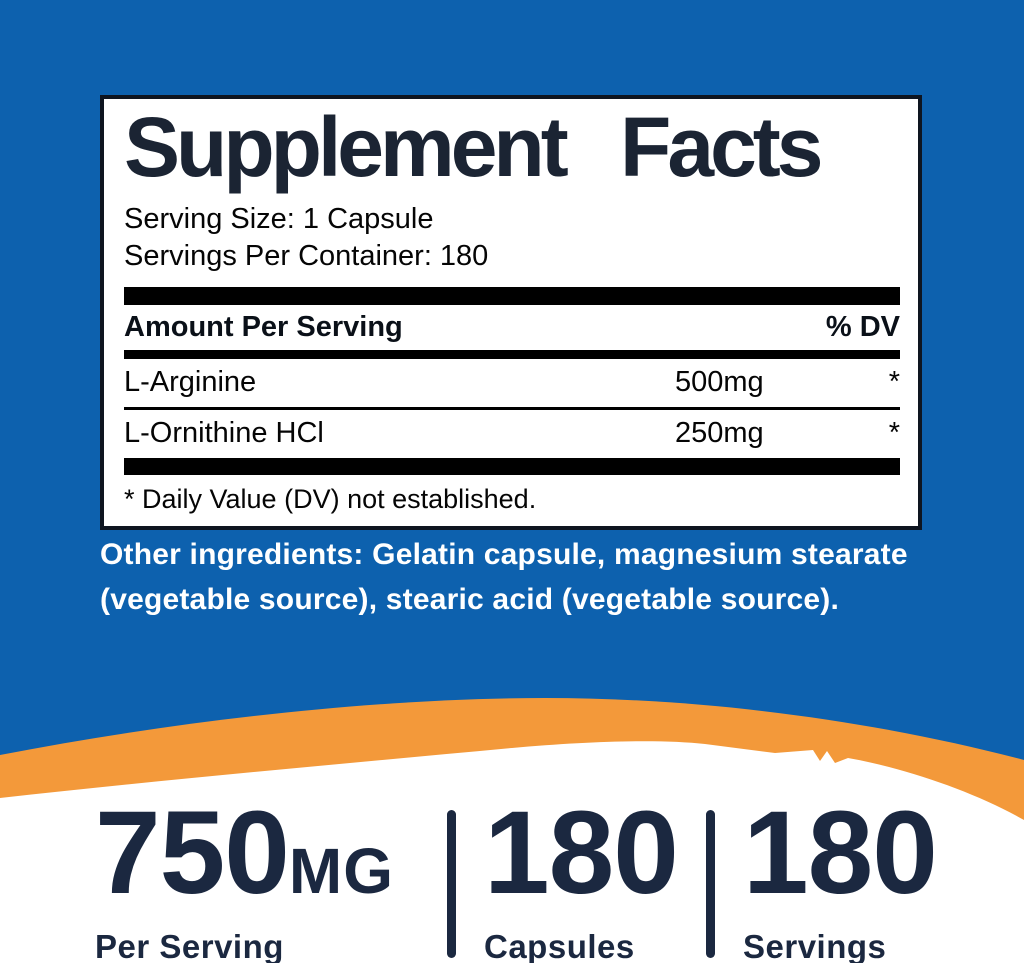 This screenshot has height=963, width=1024. Describe the element at coordinates (192, 853) in the screenshot. I see `stat-number: 750` at that location.